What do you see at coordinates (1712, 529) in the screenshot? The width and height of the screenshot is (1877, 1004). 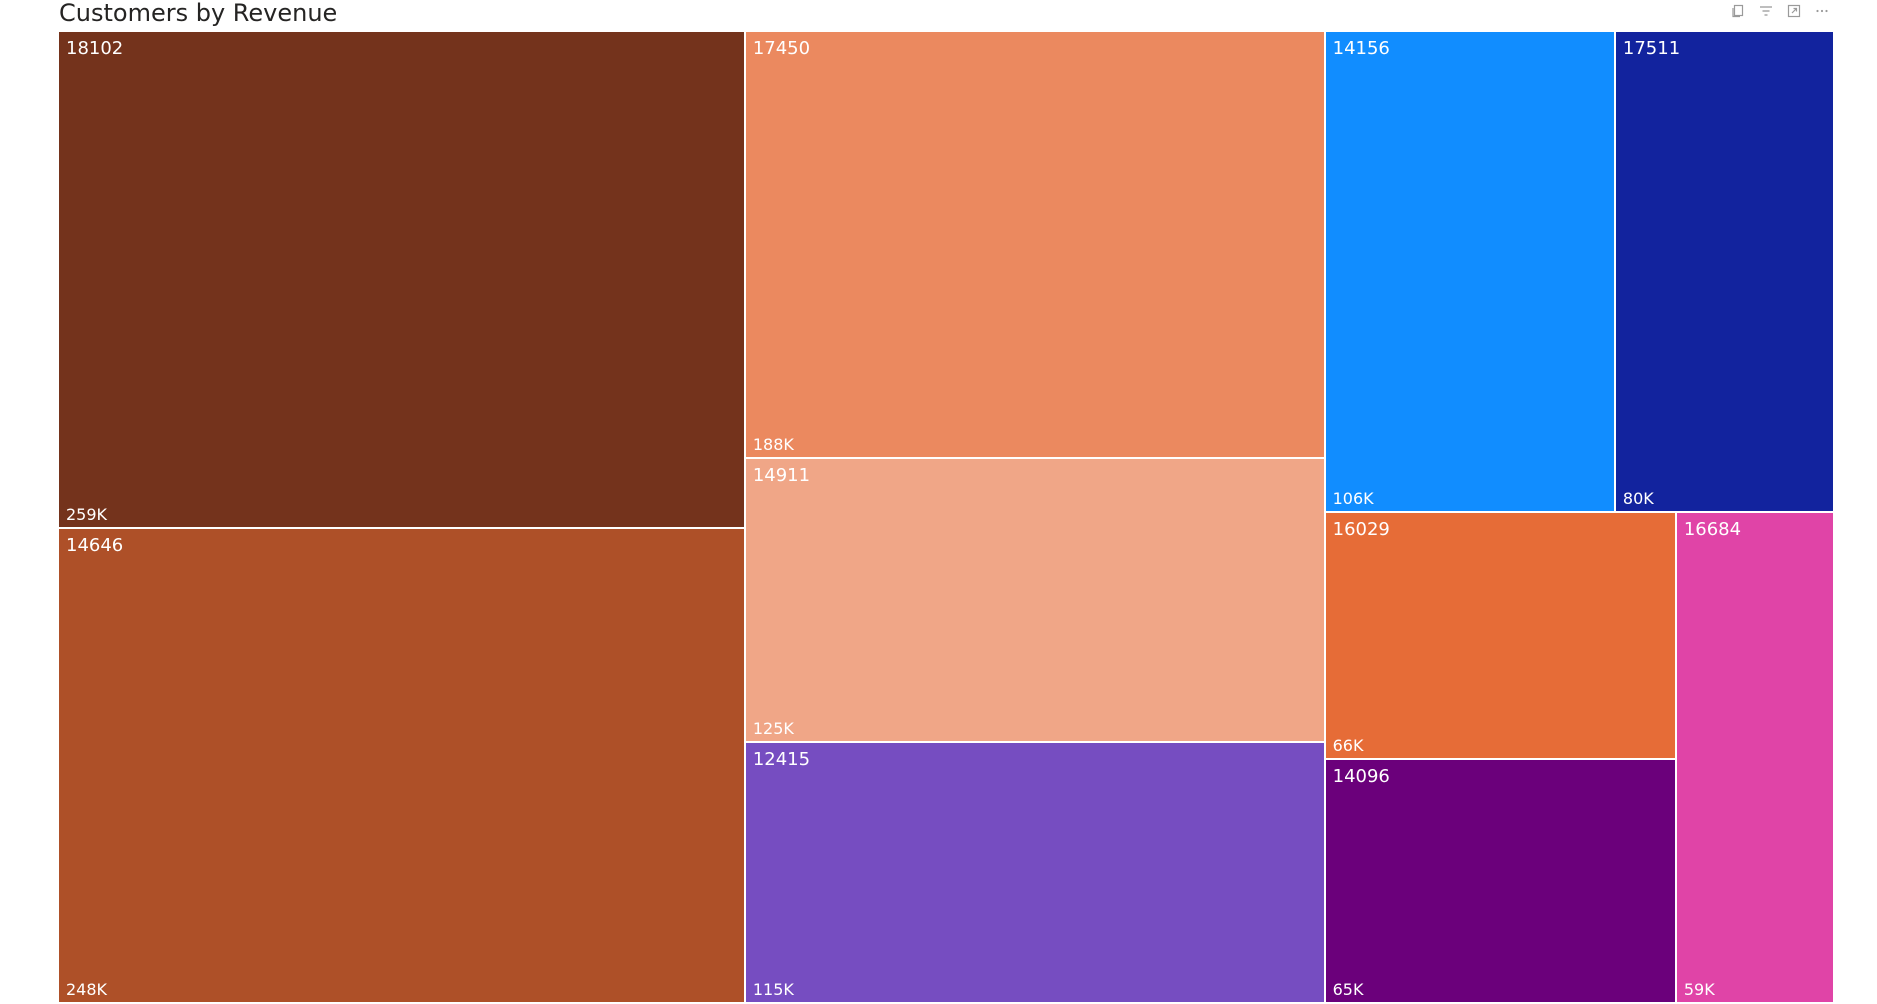 I see `tile-category-label: 16684` at bounding box center [1712, 529].